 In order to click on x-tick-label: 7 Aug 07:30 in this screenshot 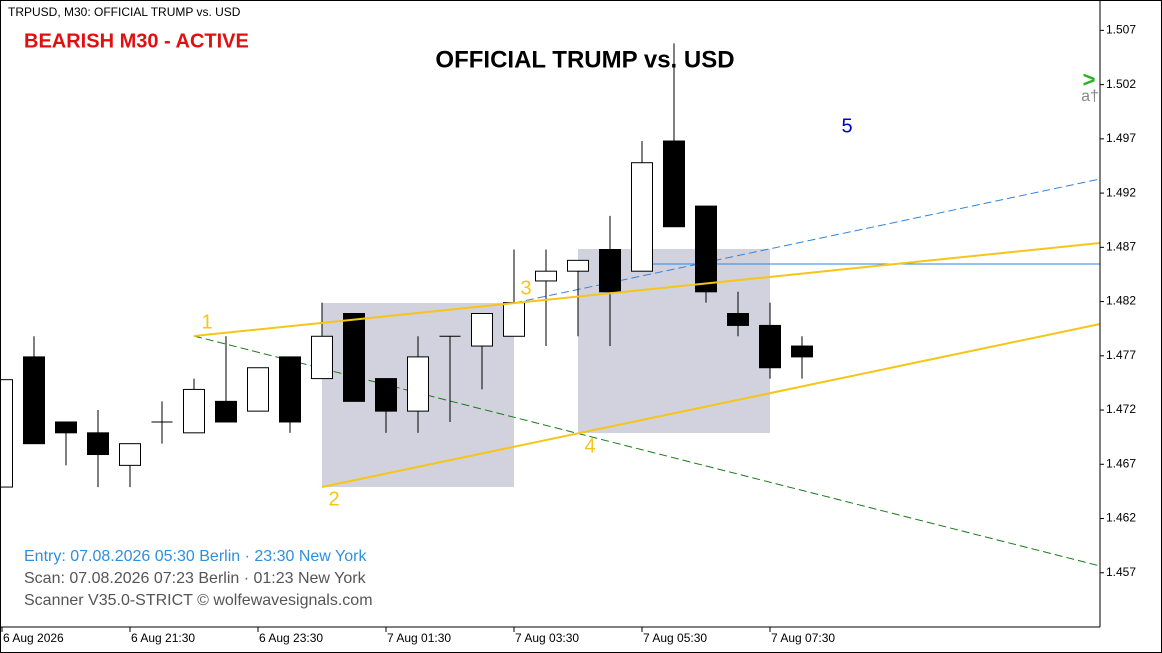, I will do `click(803, 638)`.